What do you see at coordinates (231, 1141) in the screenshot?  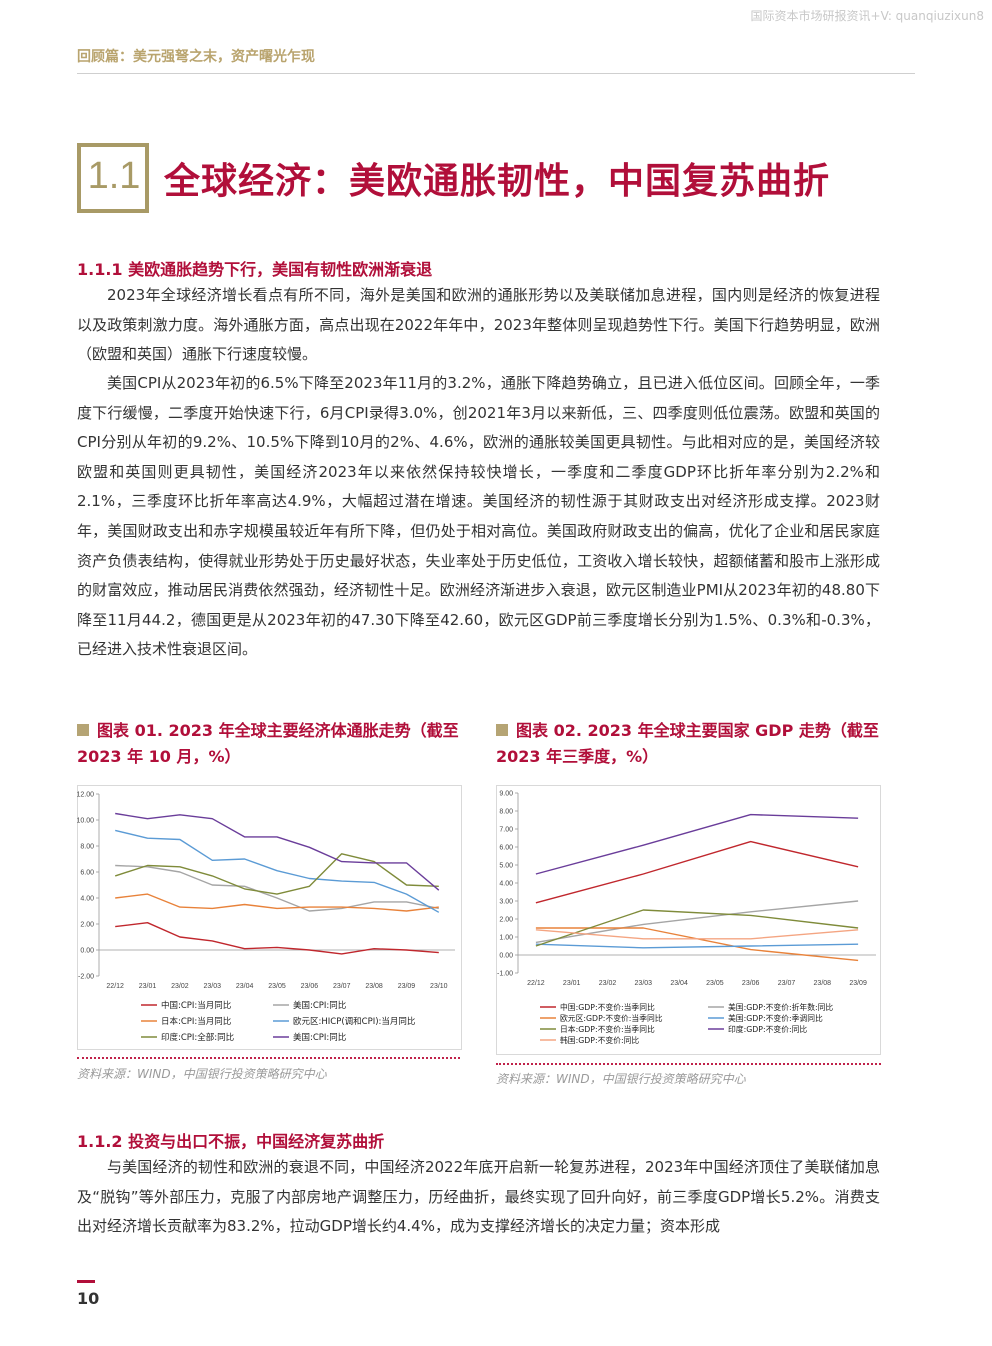 I see `section-heading-1-1-2: 1.1.2 投资与出口不振，中国经济复苏曲折` at bounding box center [231, 1141].